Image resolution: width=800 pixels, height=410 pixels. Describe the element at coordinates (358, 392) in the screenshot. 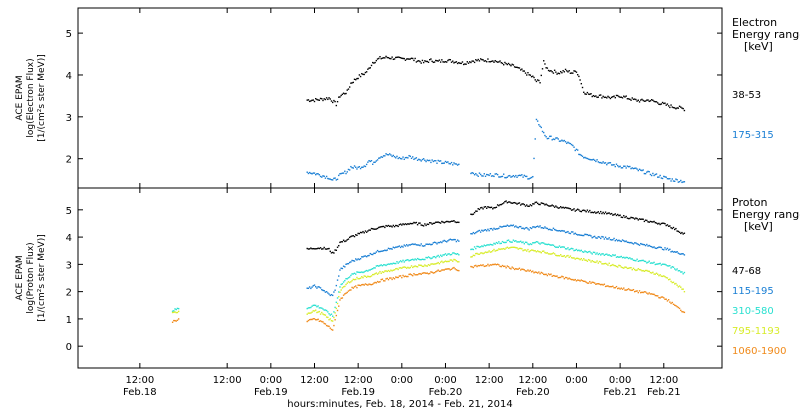

I see `xtick-date-label: Feb.19` at that location.